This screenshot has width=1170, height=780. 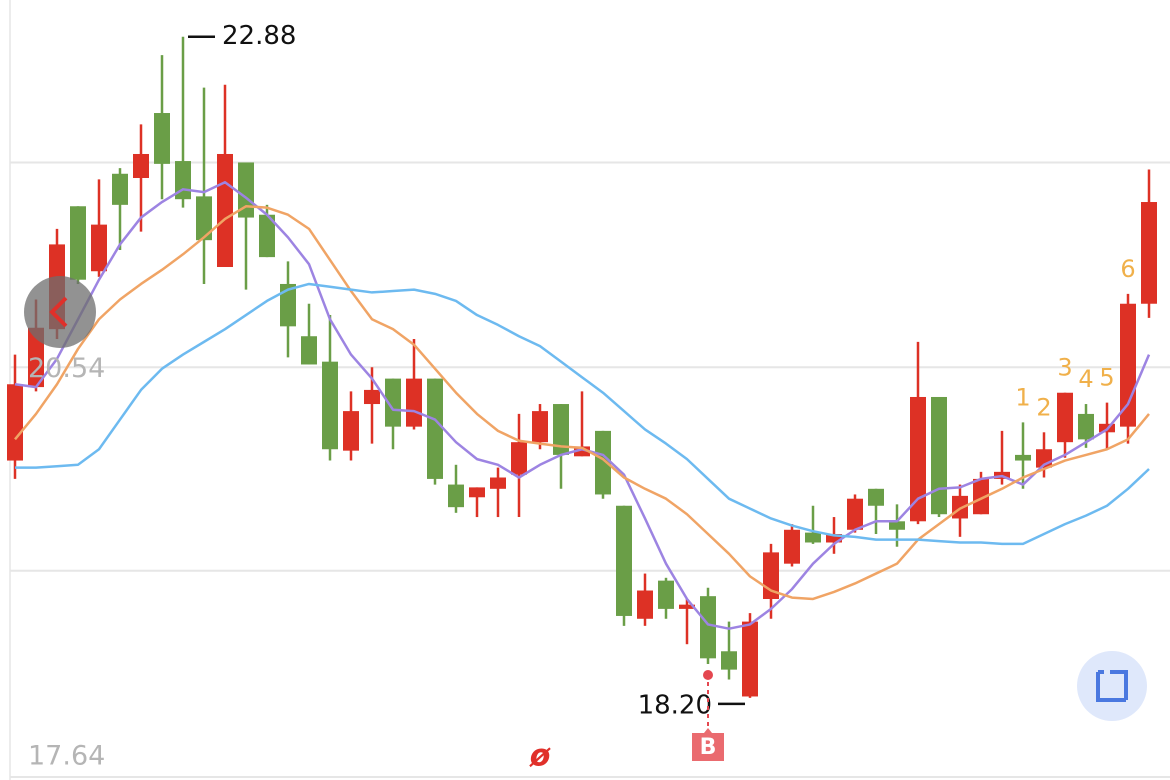 I want to click on signal-dot, so click(x=708, y=675).